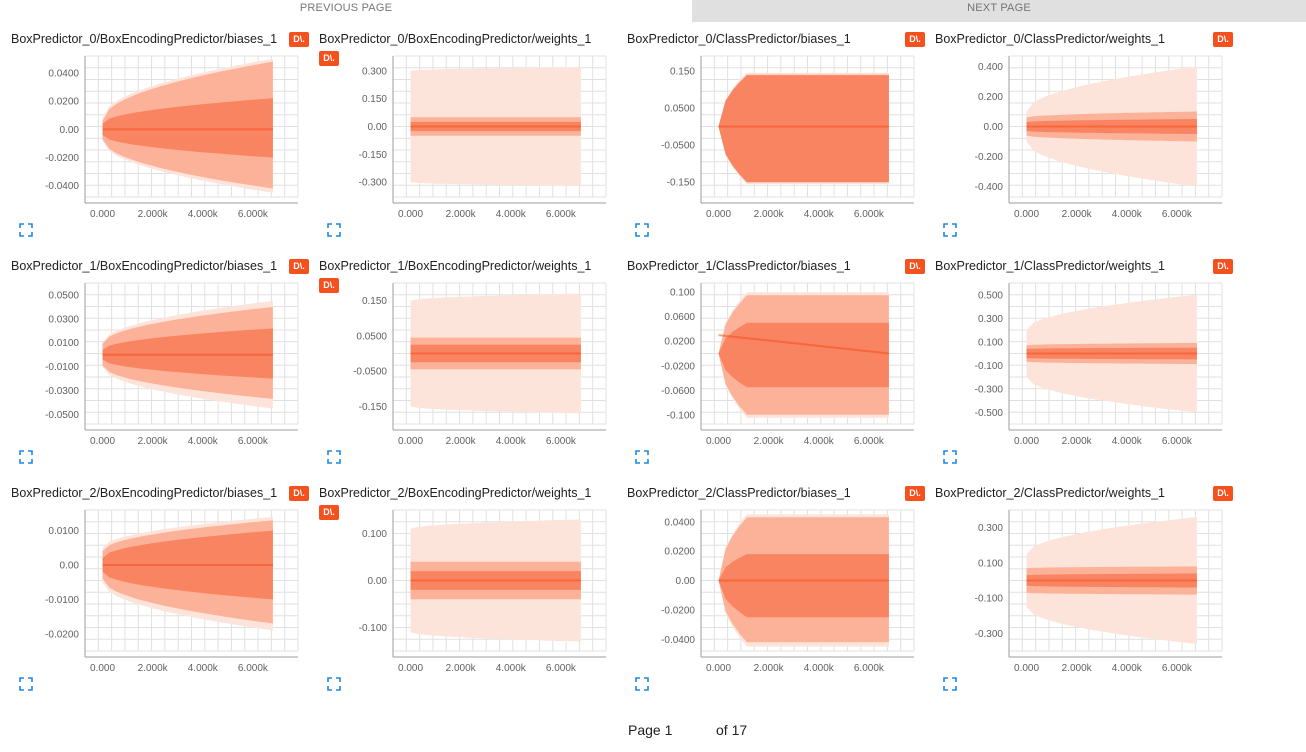  I want to click on y-tick-label: 0.150, so click(374, 99).